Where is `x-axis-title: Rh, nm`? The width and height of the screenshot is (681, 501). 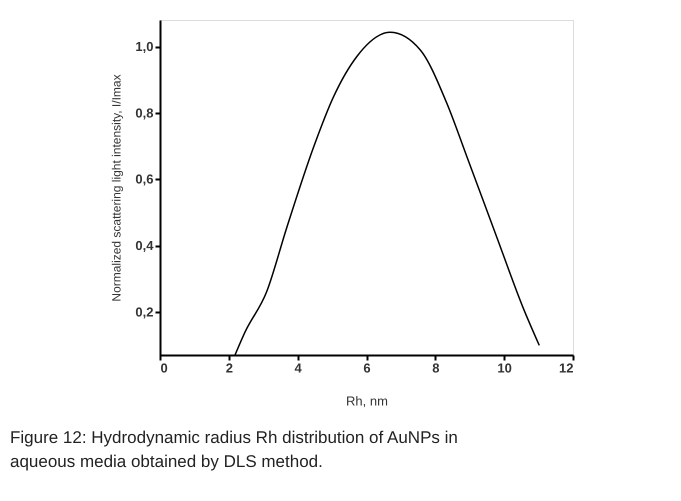
x-axis-title: Rh, nm is located at coordinates (367, 401).